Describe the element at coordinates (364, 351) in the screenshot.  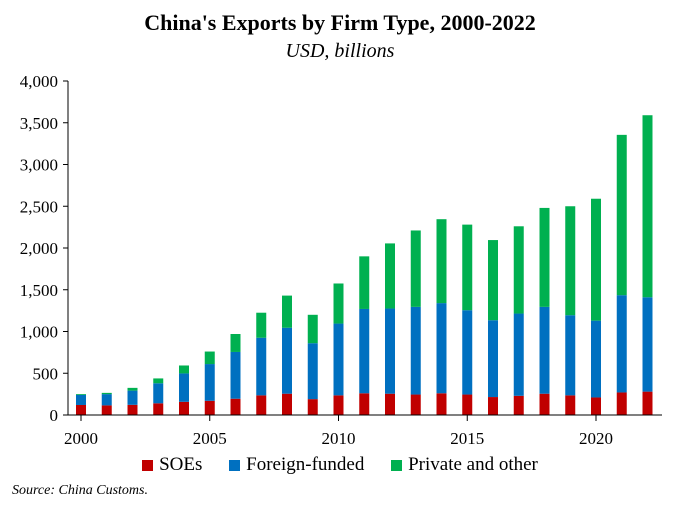
I see `bar-foreign-funded-2011` at that location.